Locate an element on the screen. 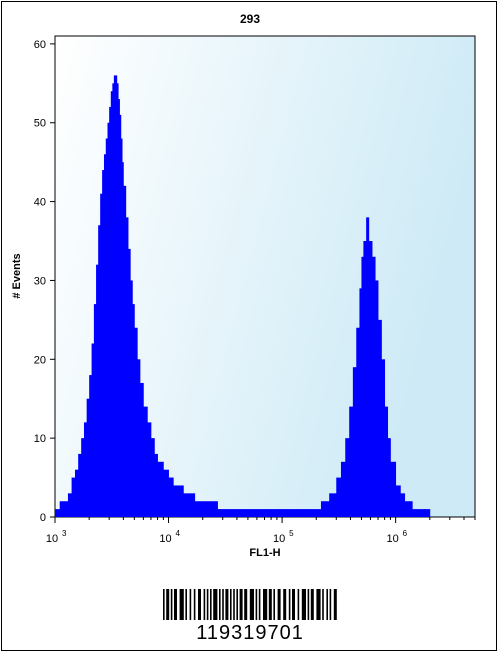 This screenshot has width=500, height=654. x-axis: 10 3 10 4 10 5 10 6 is located at coordinates (261, 531).